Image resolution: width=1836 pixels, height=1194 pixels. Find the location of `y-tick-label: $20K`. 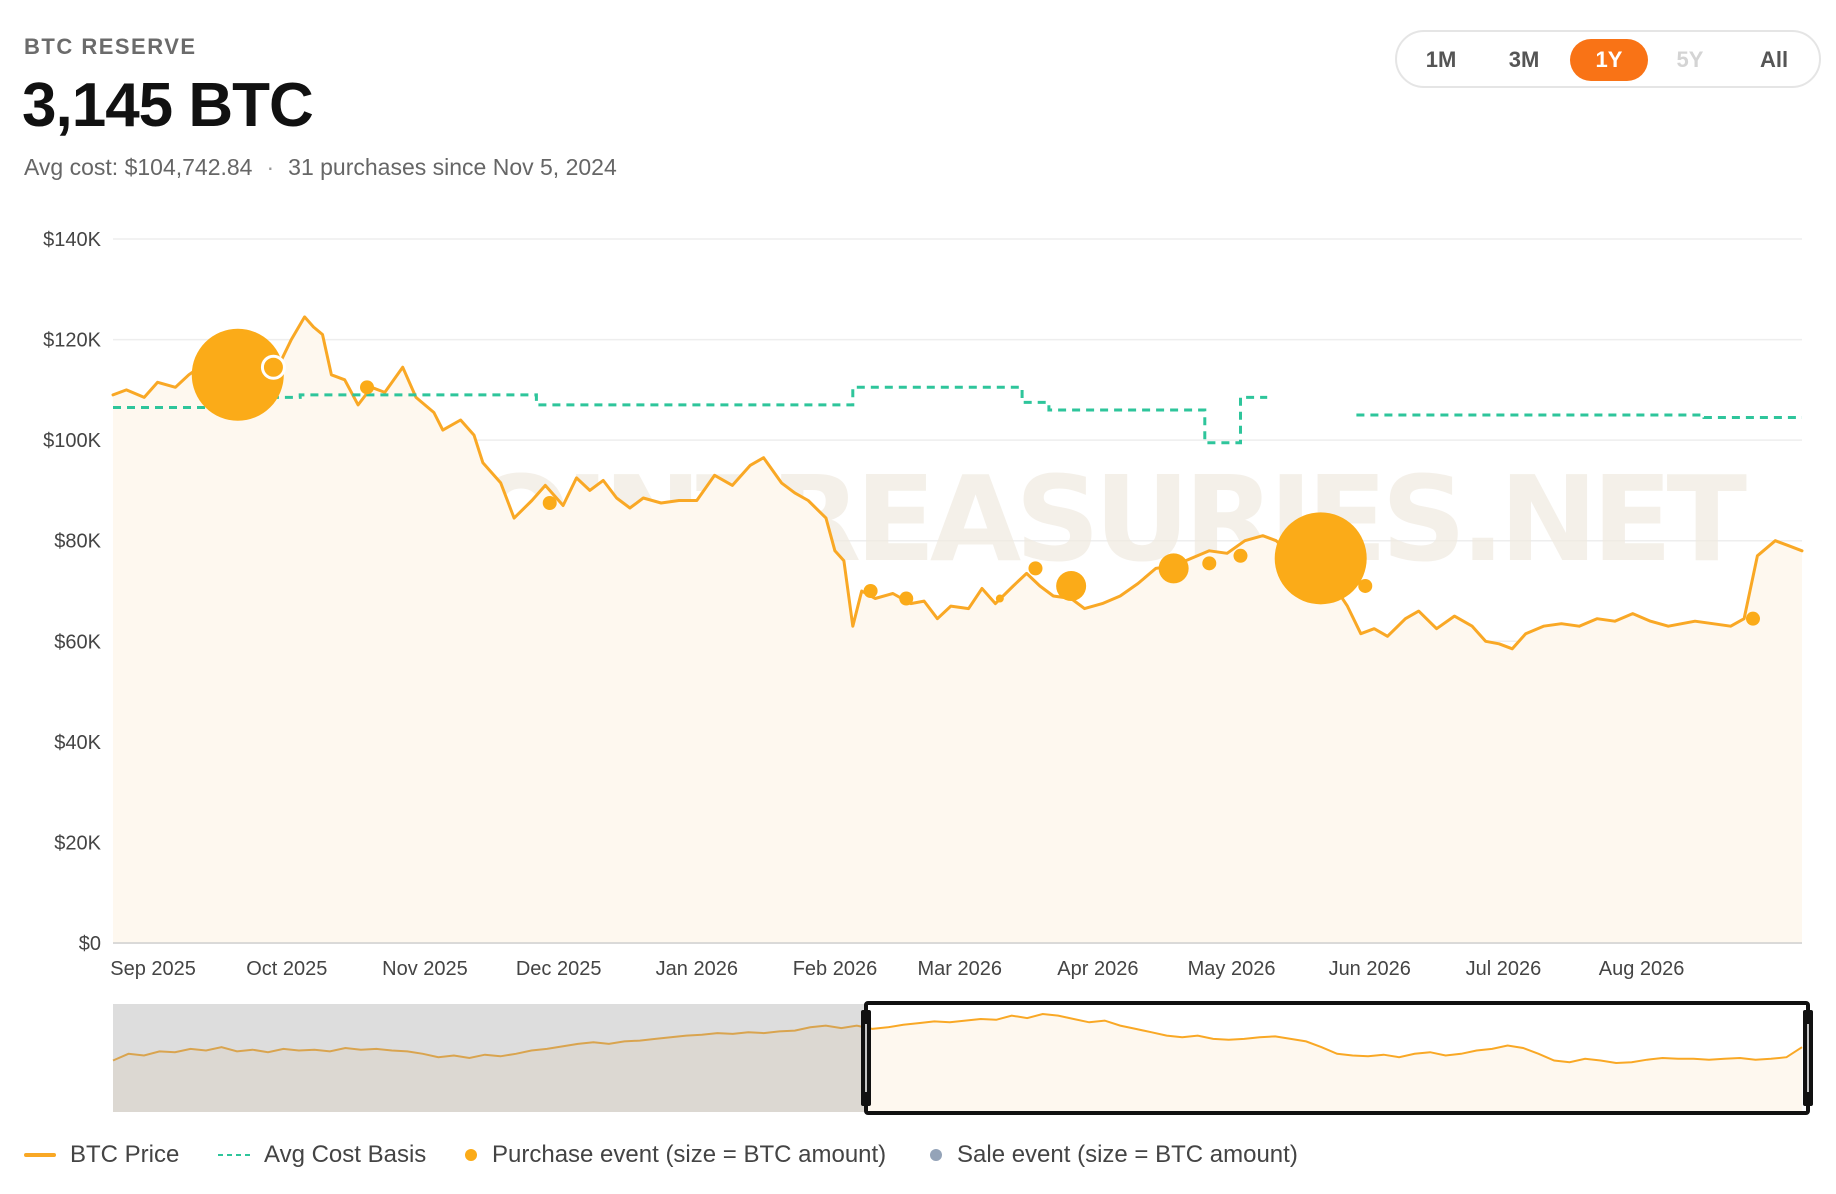

y-tick-label: $20K is located at coordinates (77, 843).